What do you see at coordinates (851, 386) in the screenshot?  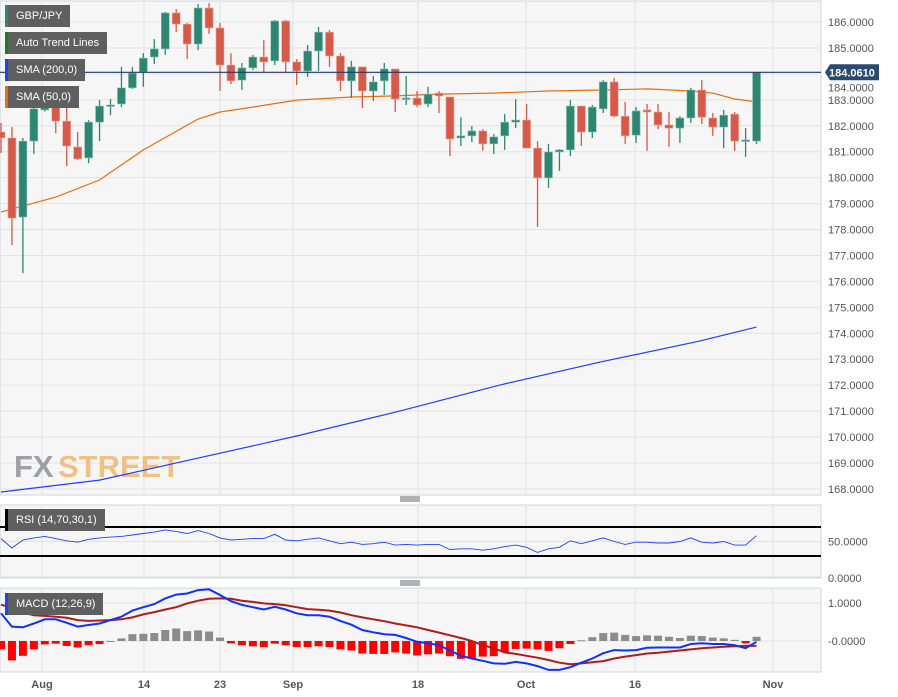 I see `price-axis-label: 172.0000` at bounding box center [851, 386].